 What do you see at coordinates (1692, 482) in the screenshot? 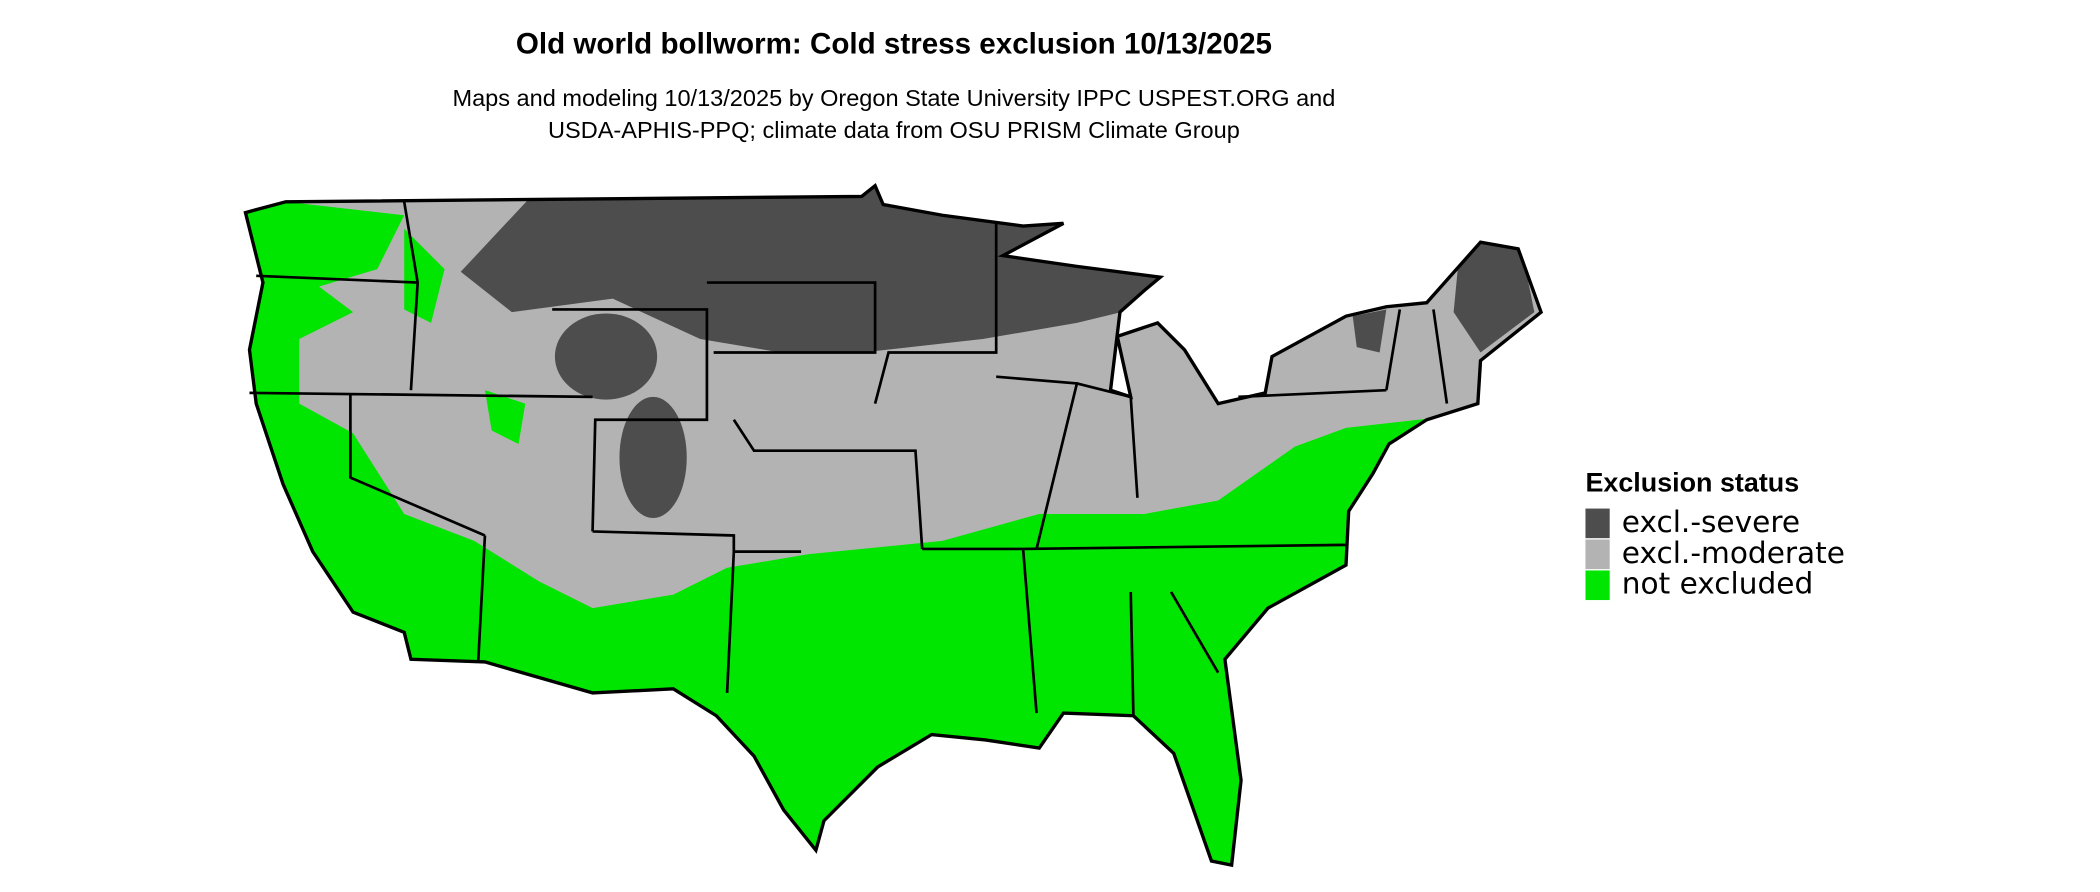
I see `legend-title: Exclusion status` at bounding box center [1692, 482].